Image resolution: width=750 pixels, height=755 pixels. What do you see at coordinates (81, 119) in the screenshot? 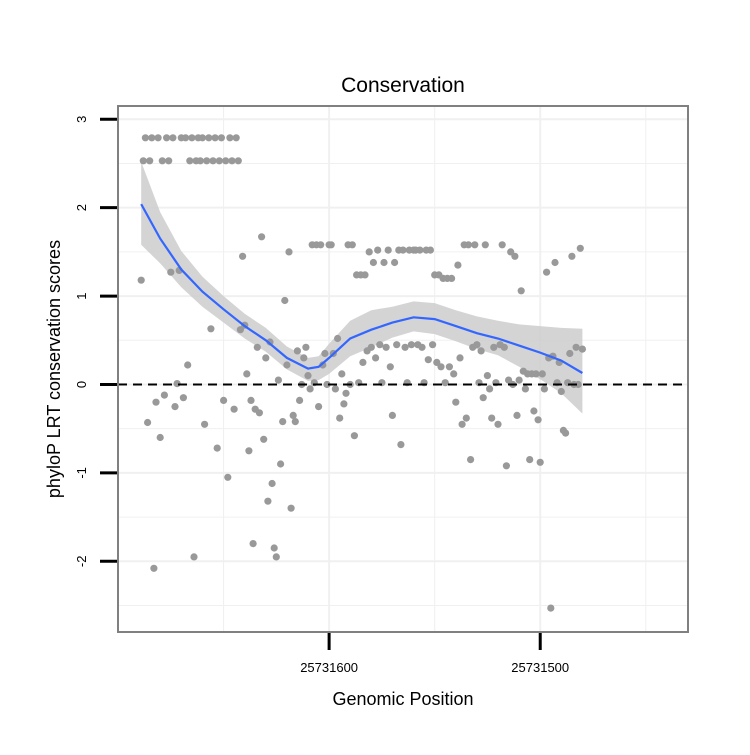
I see `y-tick-label: 3` at bounding box center [81, 119].